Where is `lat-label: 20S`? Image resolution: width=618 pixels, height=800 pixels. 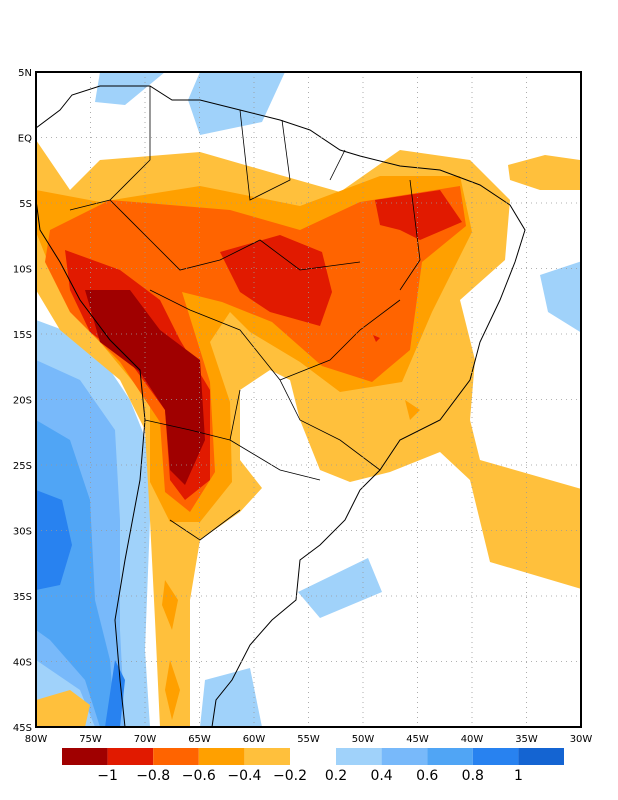 lat-label: 20S is located at coordinates (22, 401).